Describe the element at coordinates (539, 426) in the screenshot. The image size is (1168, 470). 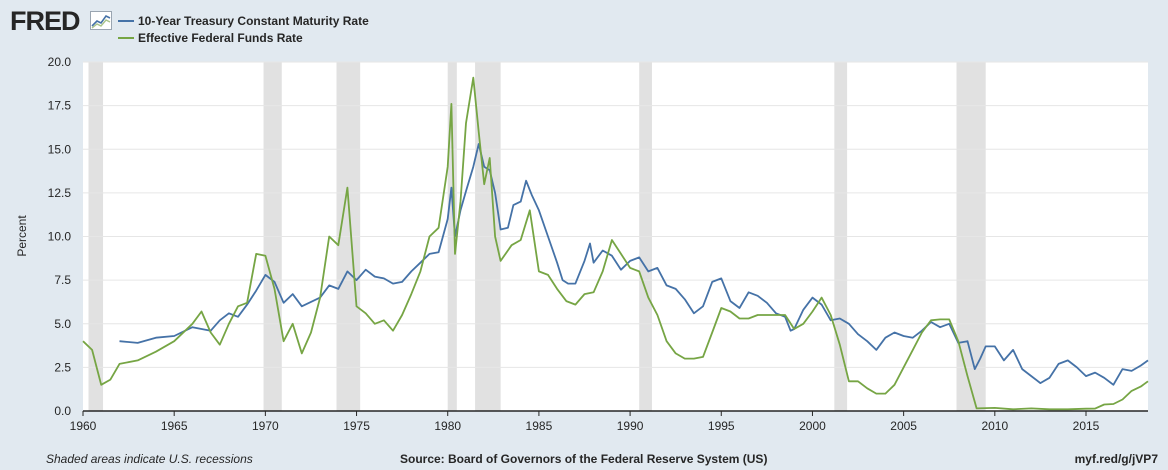
I see `x-tick-label: 1985` at that location.